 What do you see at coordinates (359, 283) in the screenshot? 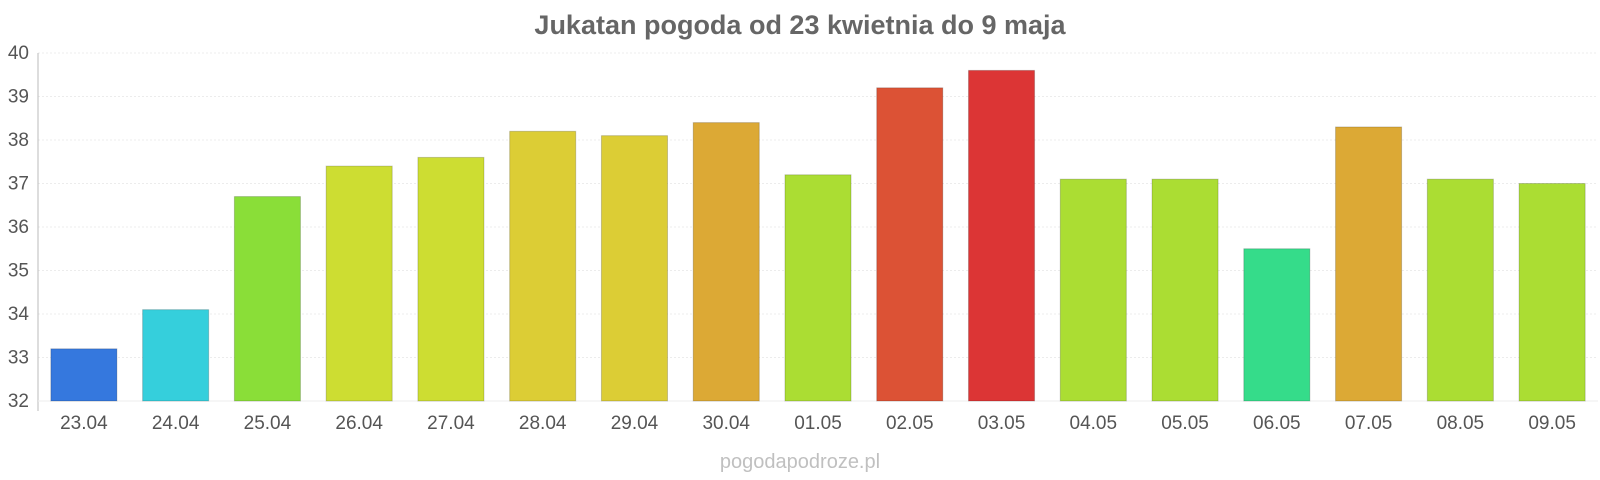
I see `bar-26.04` at bounding box center [359, 283].